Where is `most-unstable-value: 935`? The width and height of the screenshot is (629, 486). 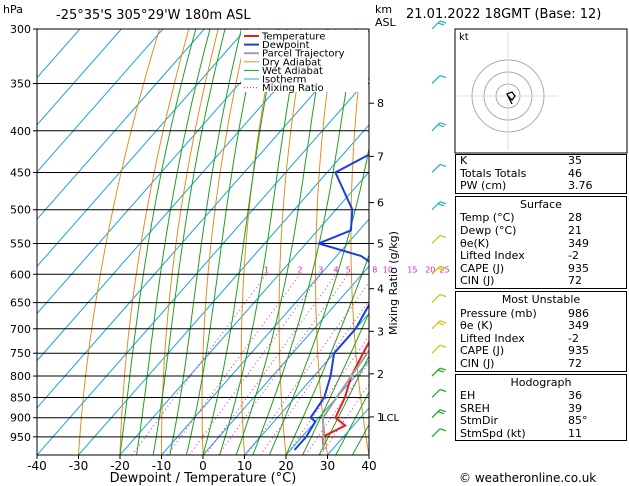
most-unstable-value: 935 is located at coordinates (578, 351).